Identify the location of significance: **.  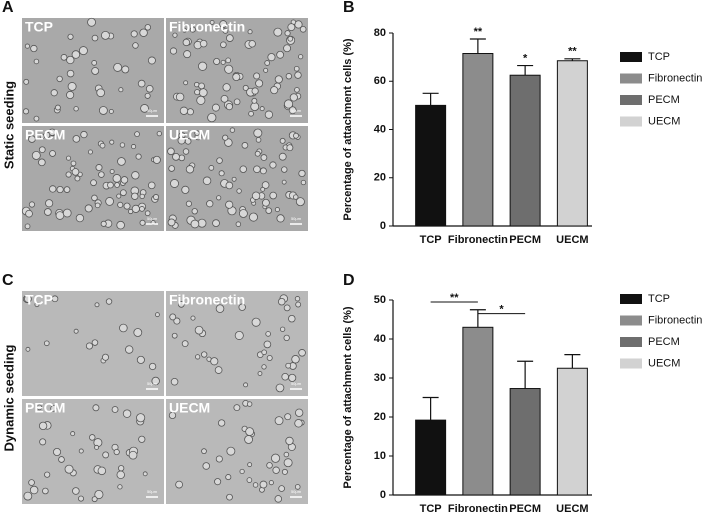
(478, 32).